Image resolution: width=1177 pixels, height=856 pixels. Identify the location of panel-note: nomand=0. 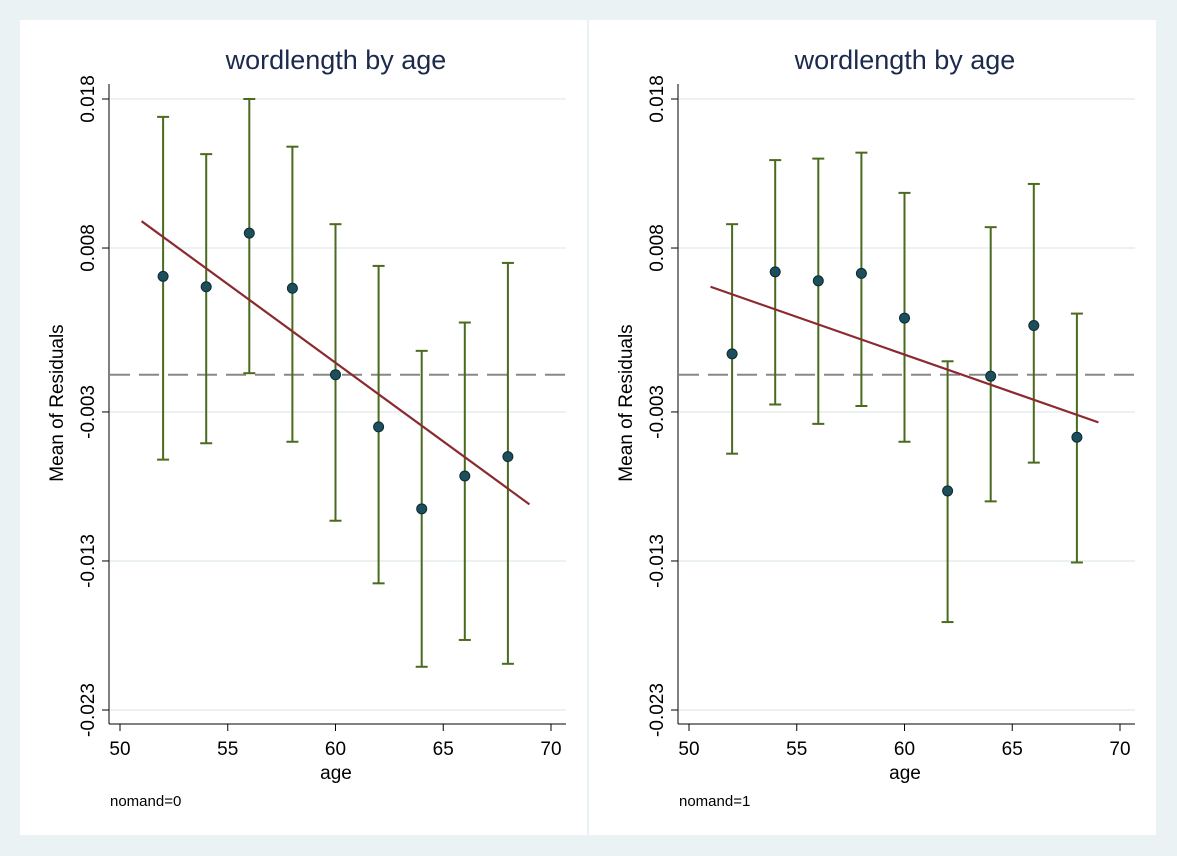
(145, 801).